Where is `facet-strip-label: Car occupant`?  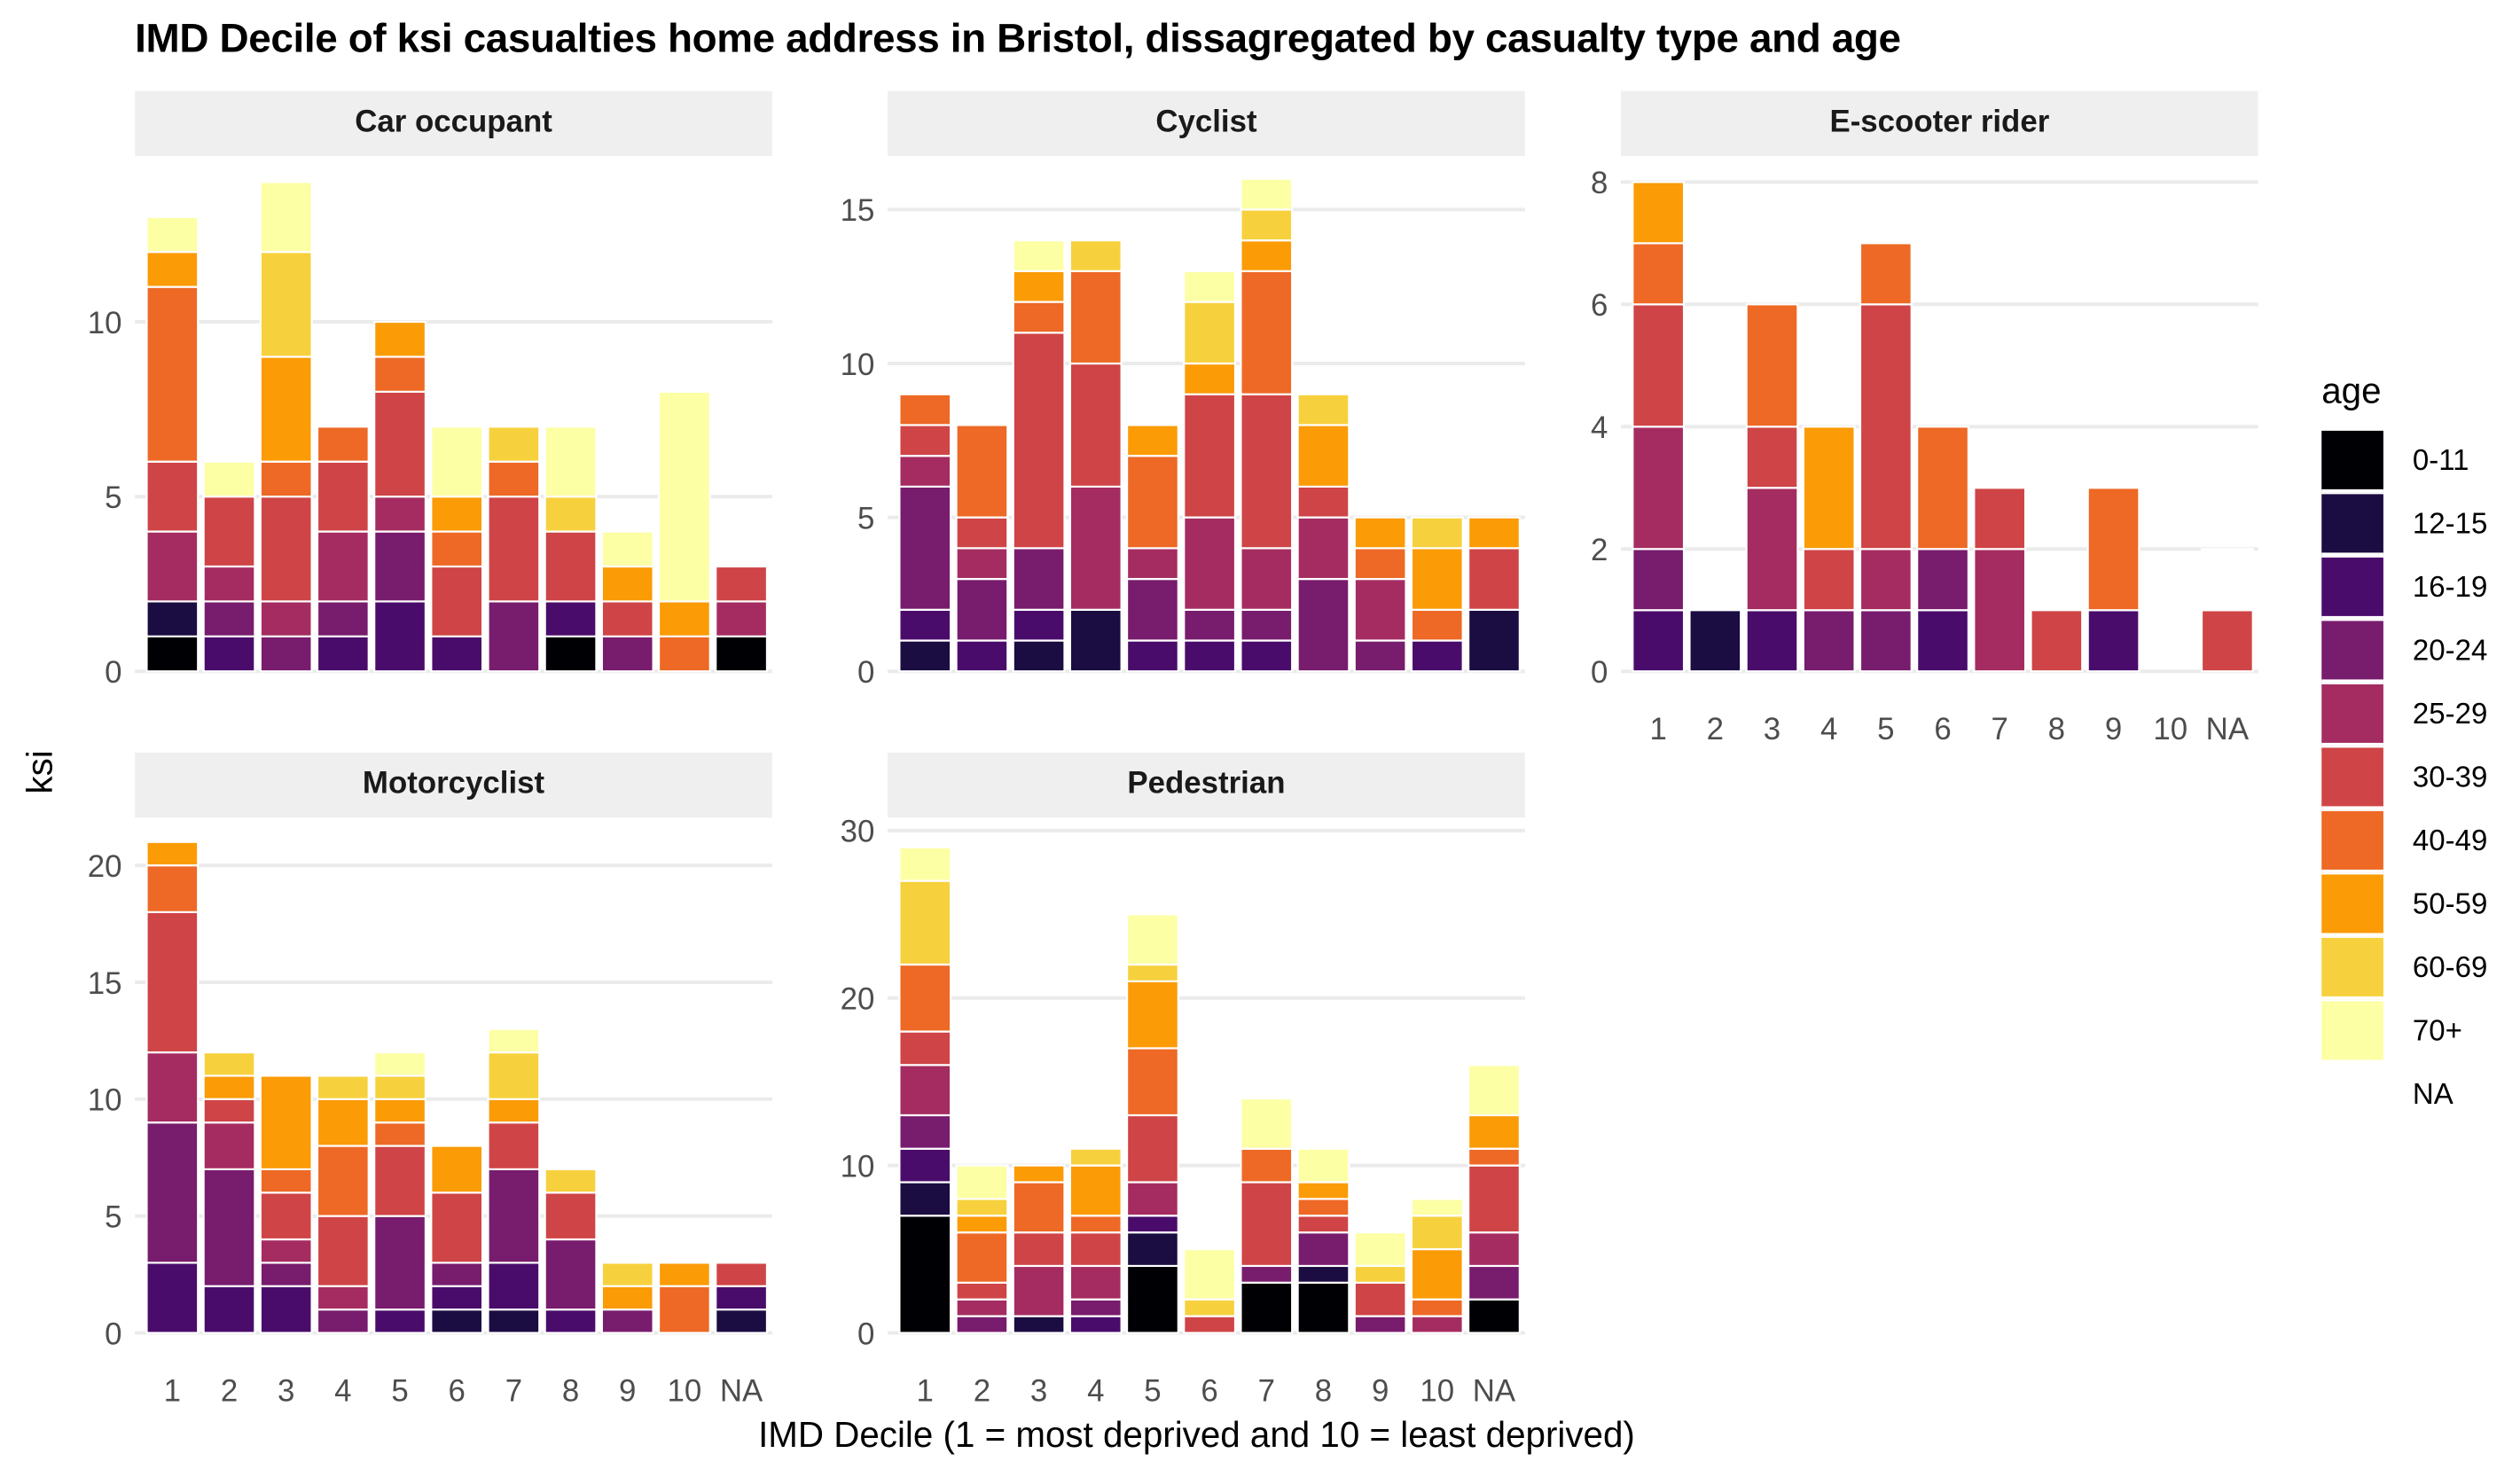
facet-strip-label: Car occupant is located at coordinates (453, 124).